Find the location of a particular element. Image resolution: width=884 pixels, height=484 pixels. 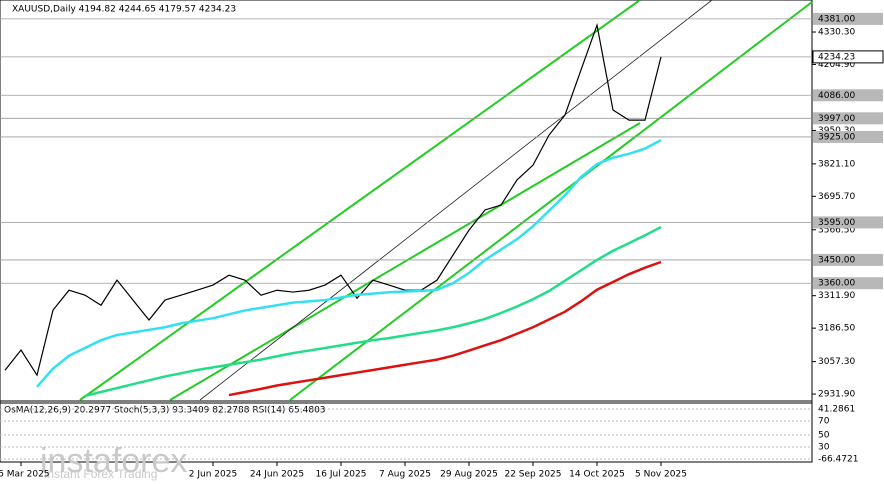

y-tick-label: 3695.70 is located at coordinates (836, 197).